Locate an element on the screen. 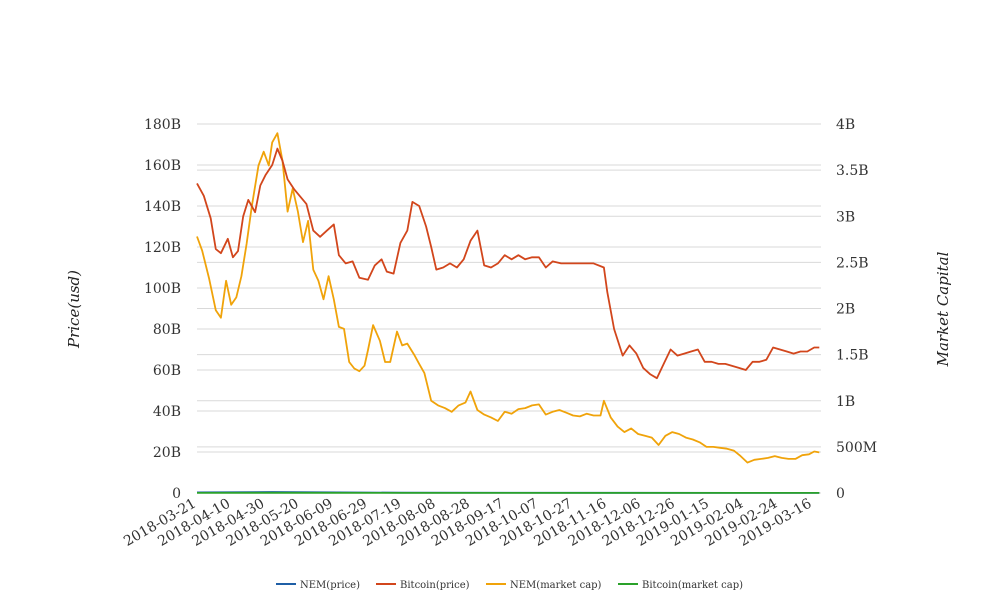 The height and width of the screenshot is (616, 1008). y-left-tick-label: 120B is located at coordinates (162, 248).